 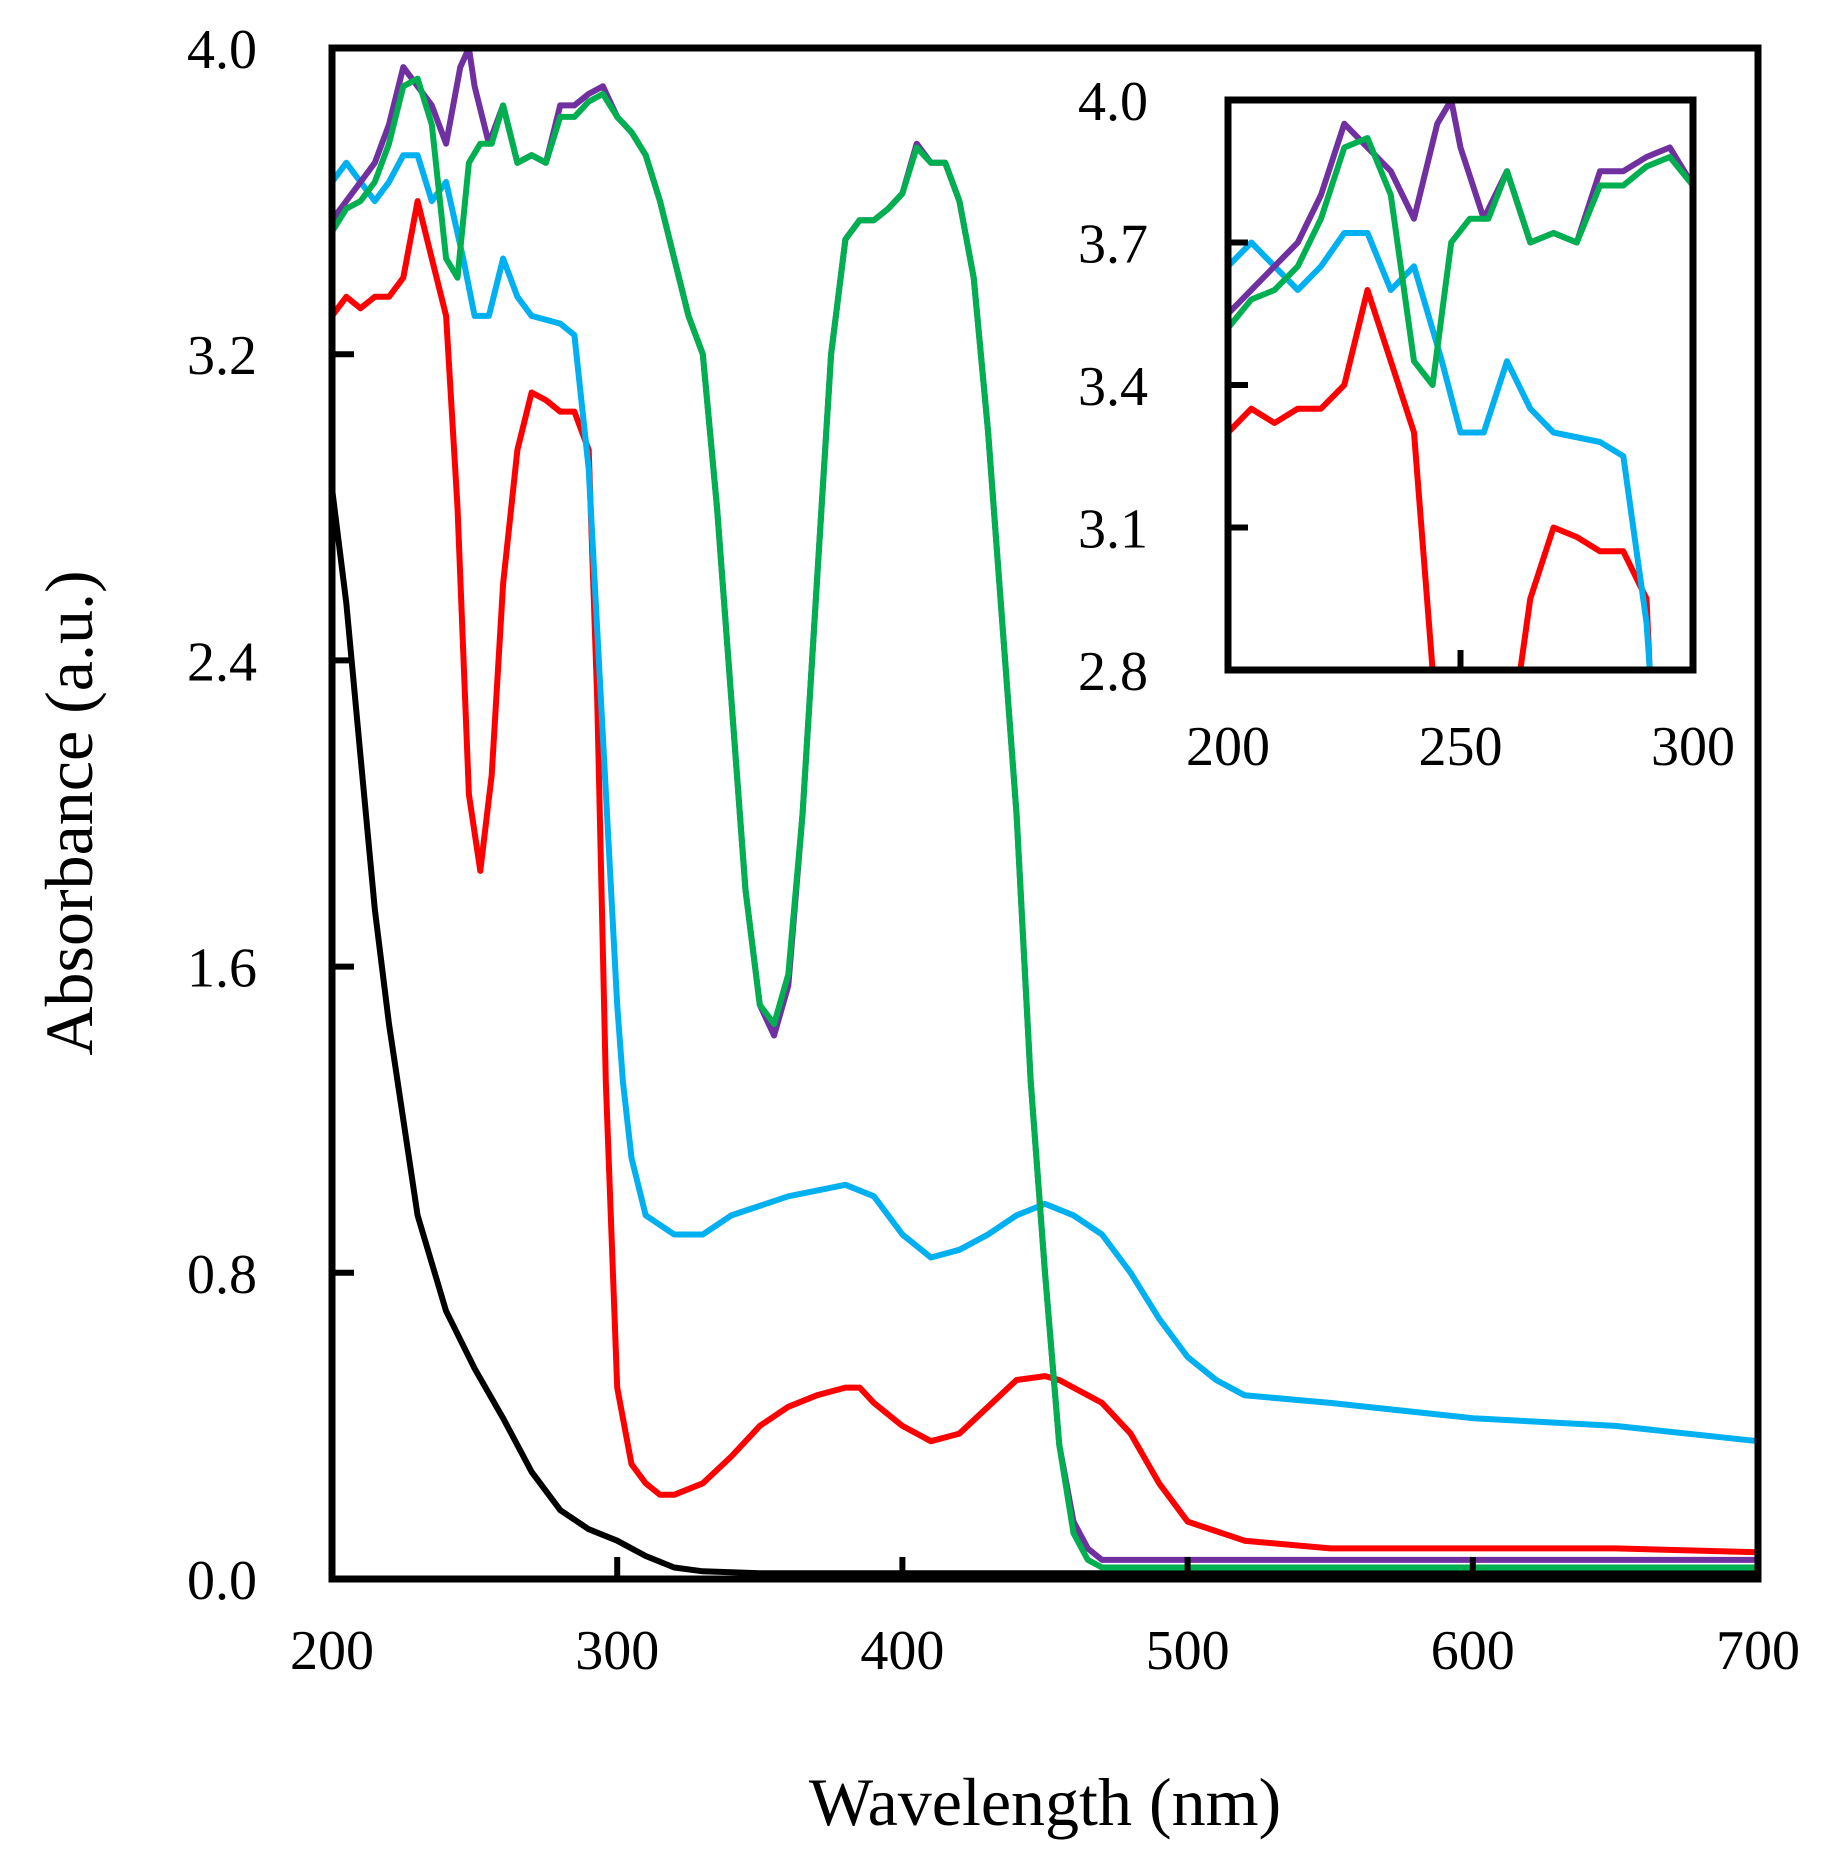 I want to click on main-y-tick-label: 0.0, so click(x=222, y=1581).